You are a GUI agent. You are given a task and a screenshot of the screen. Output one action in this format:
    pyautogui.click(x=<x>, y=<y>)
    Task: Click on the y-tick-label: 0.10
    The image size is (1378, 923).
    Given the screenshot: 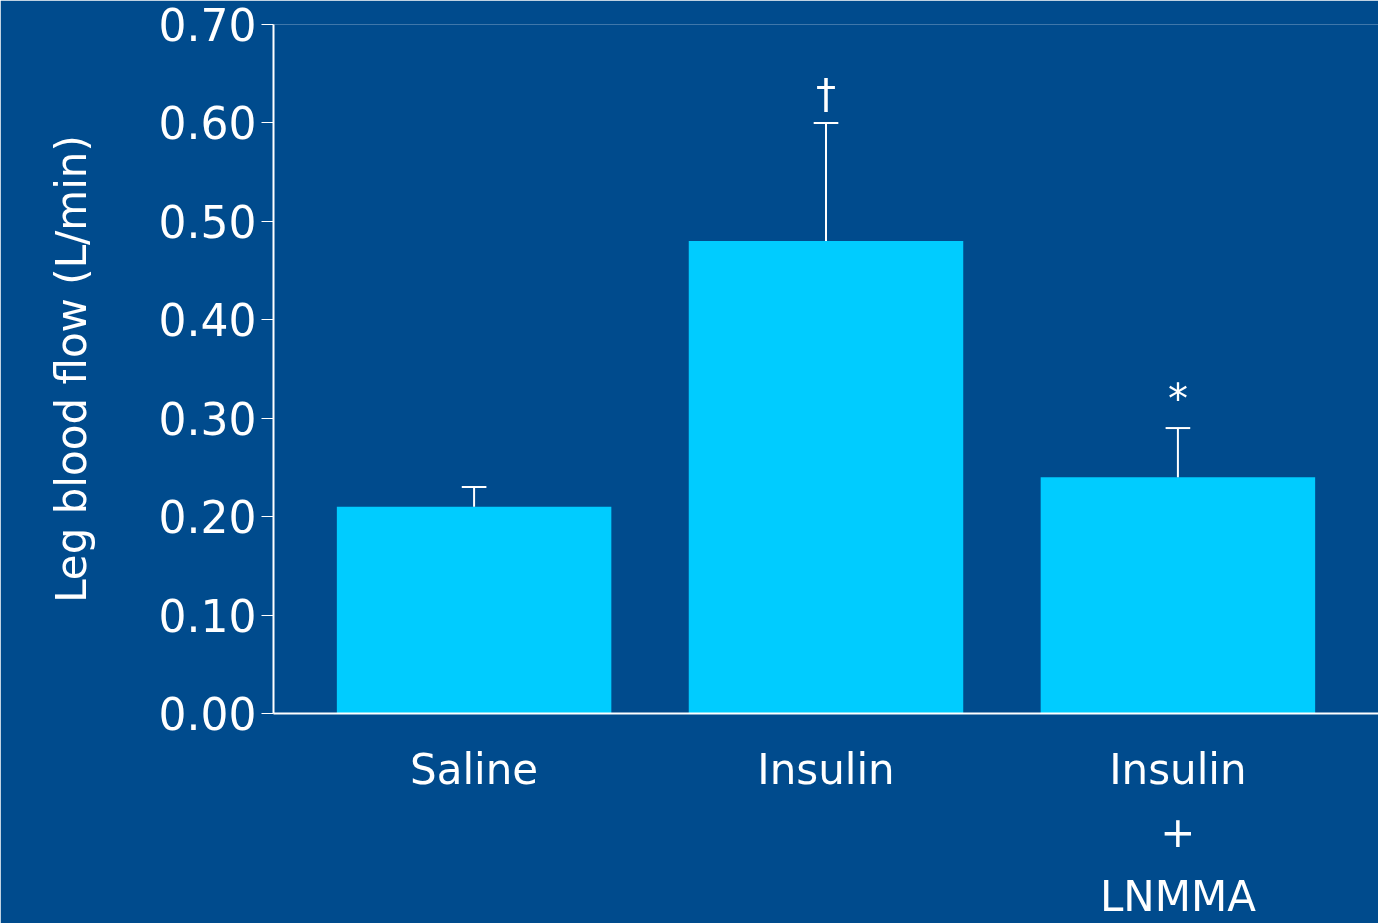 What is the action you would take?
    pyautogui.click(x=207, y=616)
    